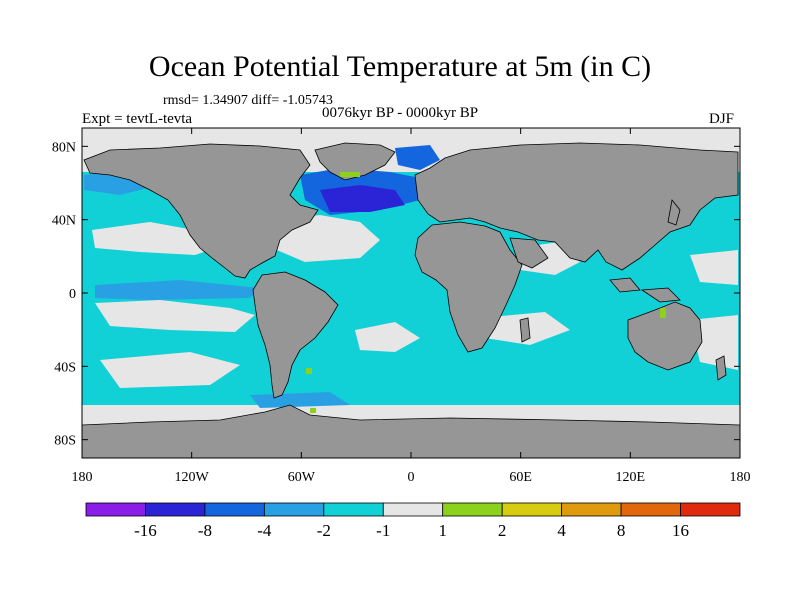 The width and height of the screenshot is (800, 600). I want to click on land-eurasia, so click(576, 206).